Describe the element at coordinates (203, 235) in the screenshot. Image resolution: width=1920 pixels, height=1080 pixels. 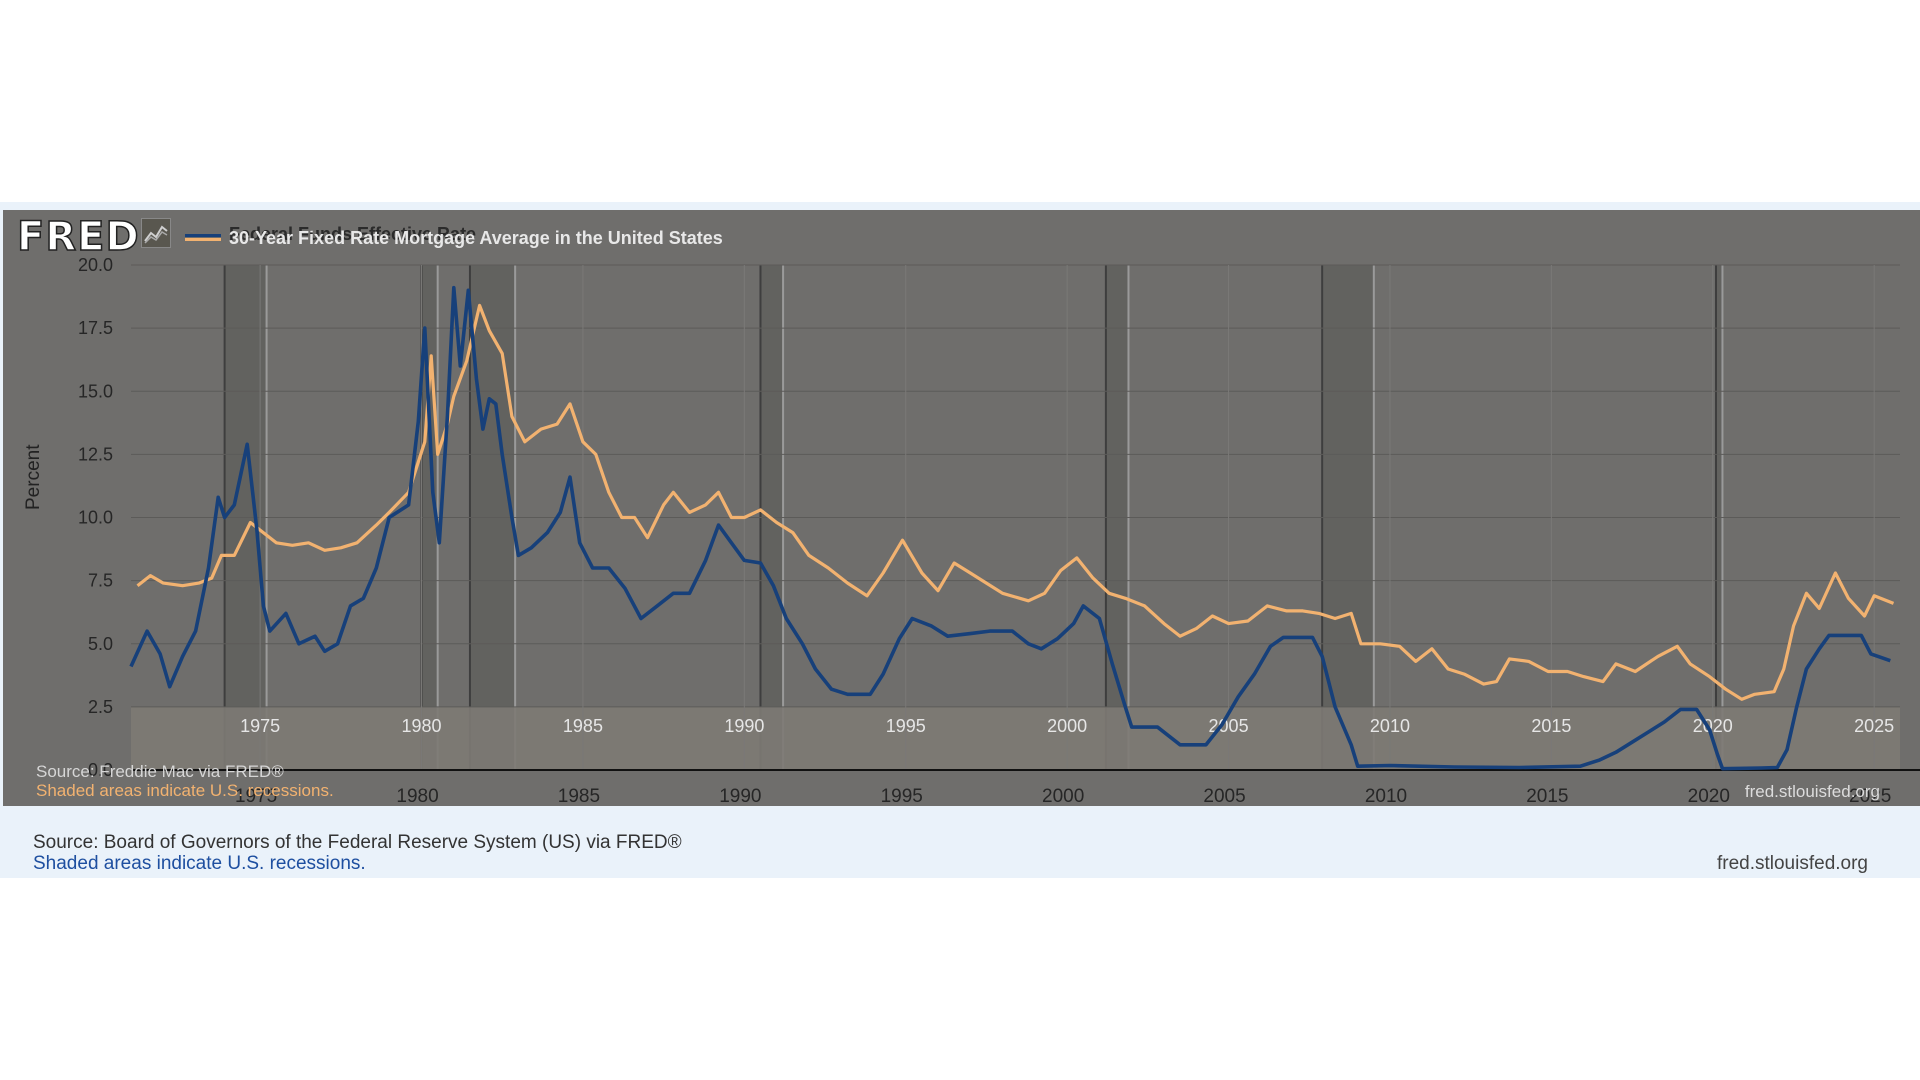
I see `legend-fedfunds-swatch` at that location.